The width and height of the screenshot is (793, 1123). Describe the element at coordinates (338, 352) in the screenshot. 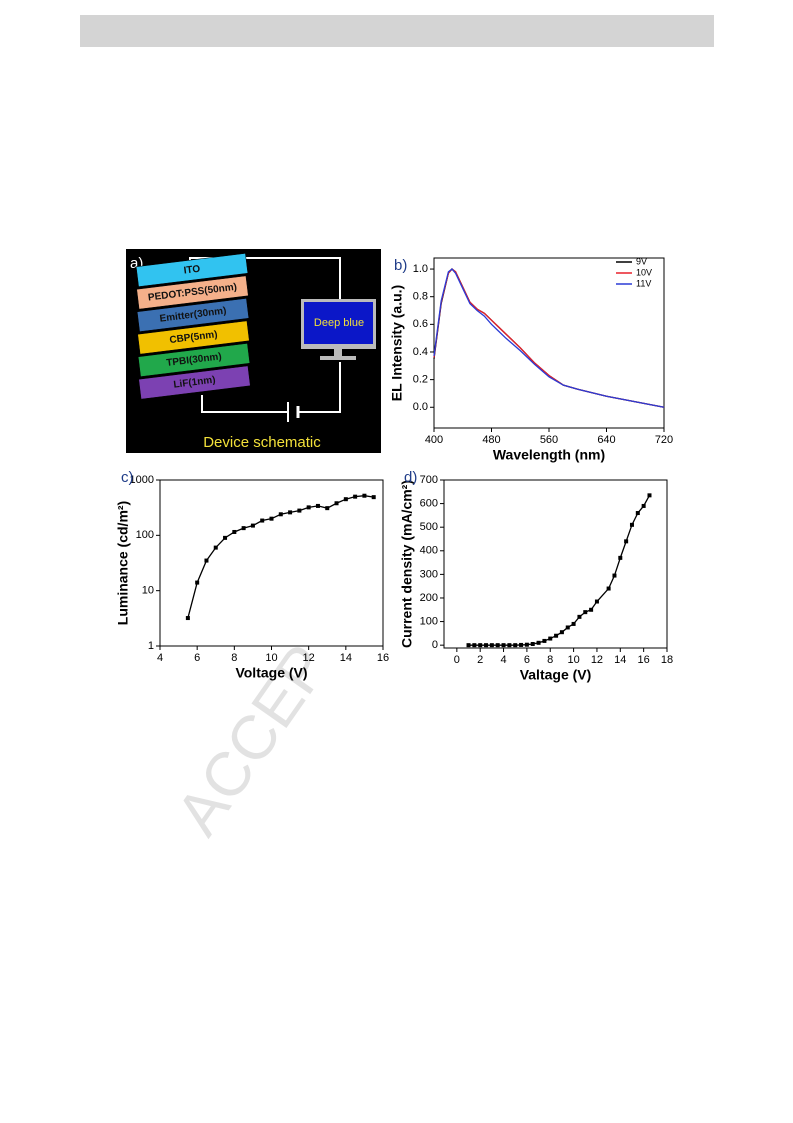

I see `monitor-stand` at that location.